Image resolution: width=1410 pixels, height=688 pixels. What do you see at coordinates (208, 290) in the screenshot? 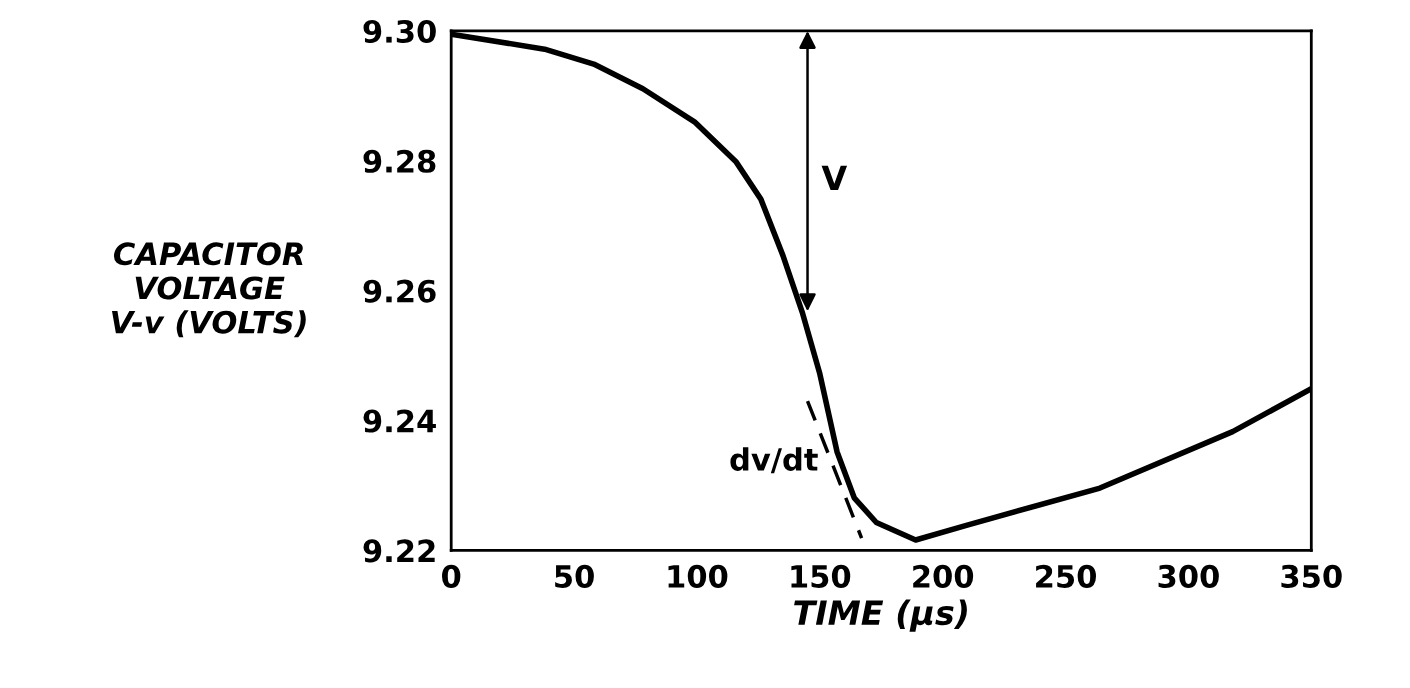
I see `y-axis-title: CAPACITOR VOLTAGE V-v (VOLTS)` at bounding box center [208, 290].